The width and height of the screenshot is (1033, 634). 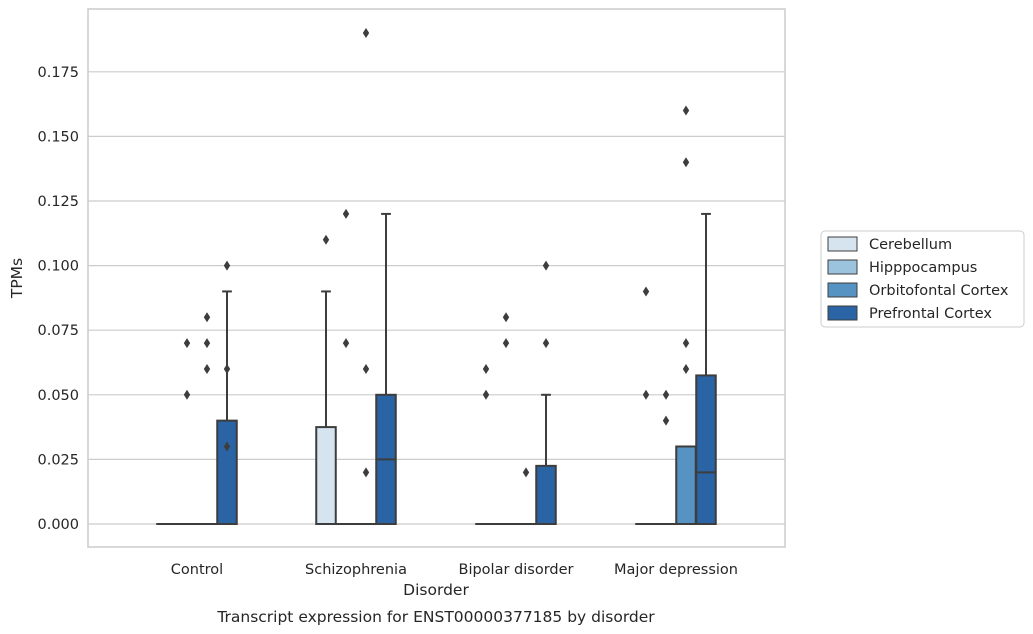 What do you see at coordinates (930, 314) in the screenshot?
I see `legend-label: Prefrontal Cortex` at bounding box center [930, 314].